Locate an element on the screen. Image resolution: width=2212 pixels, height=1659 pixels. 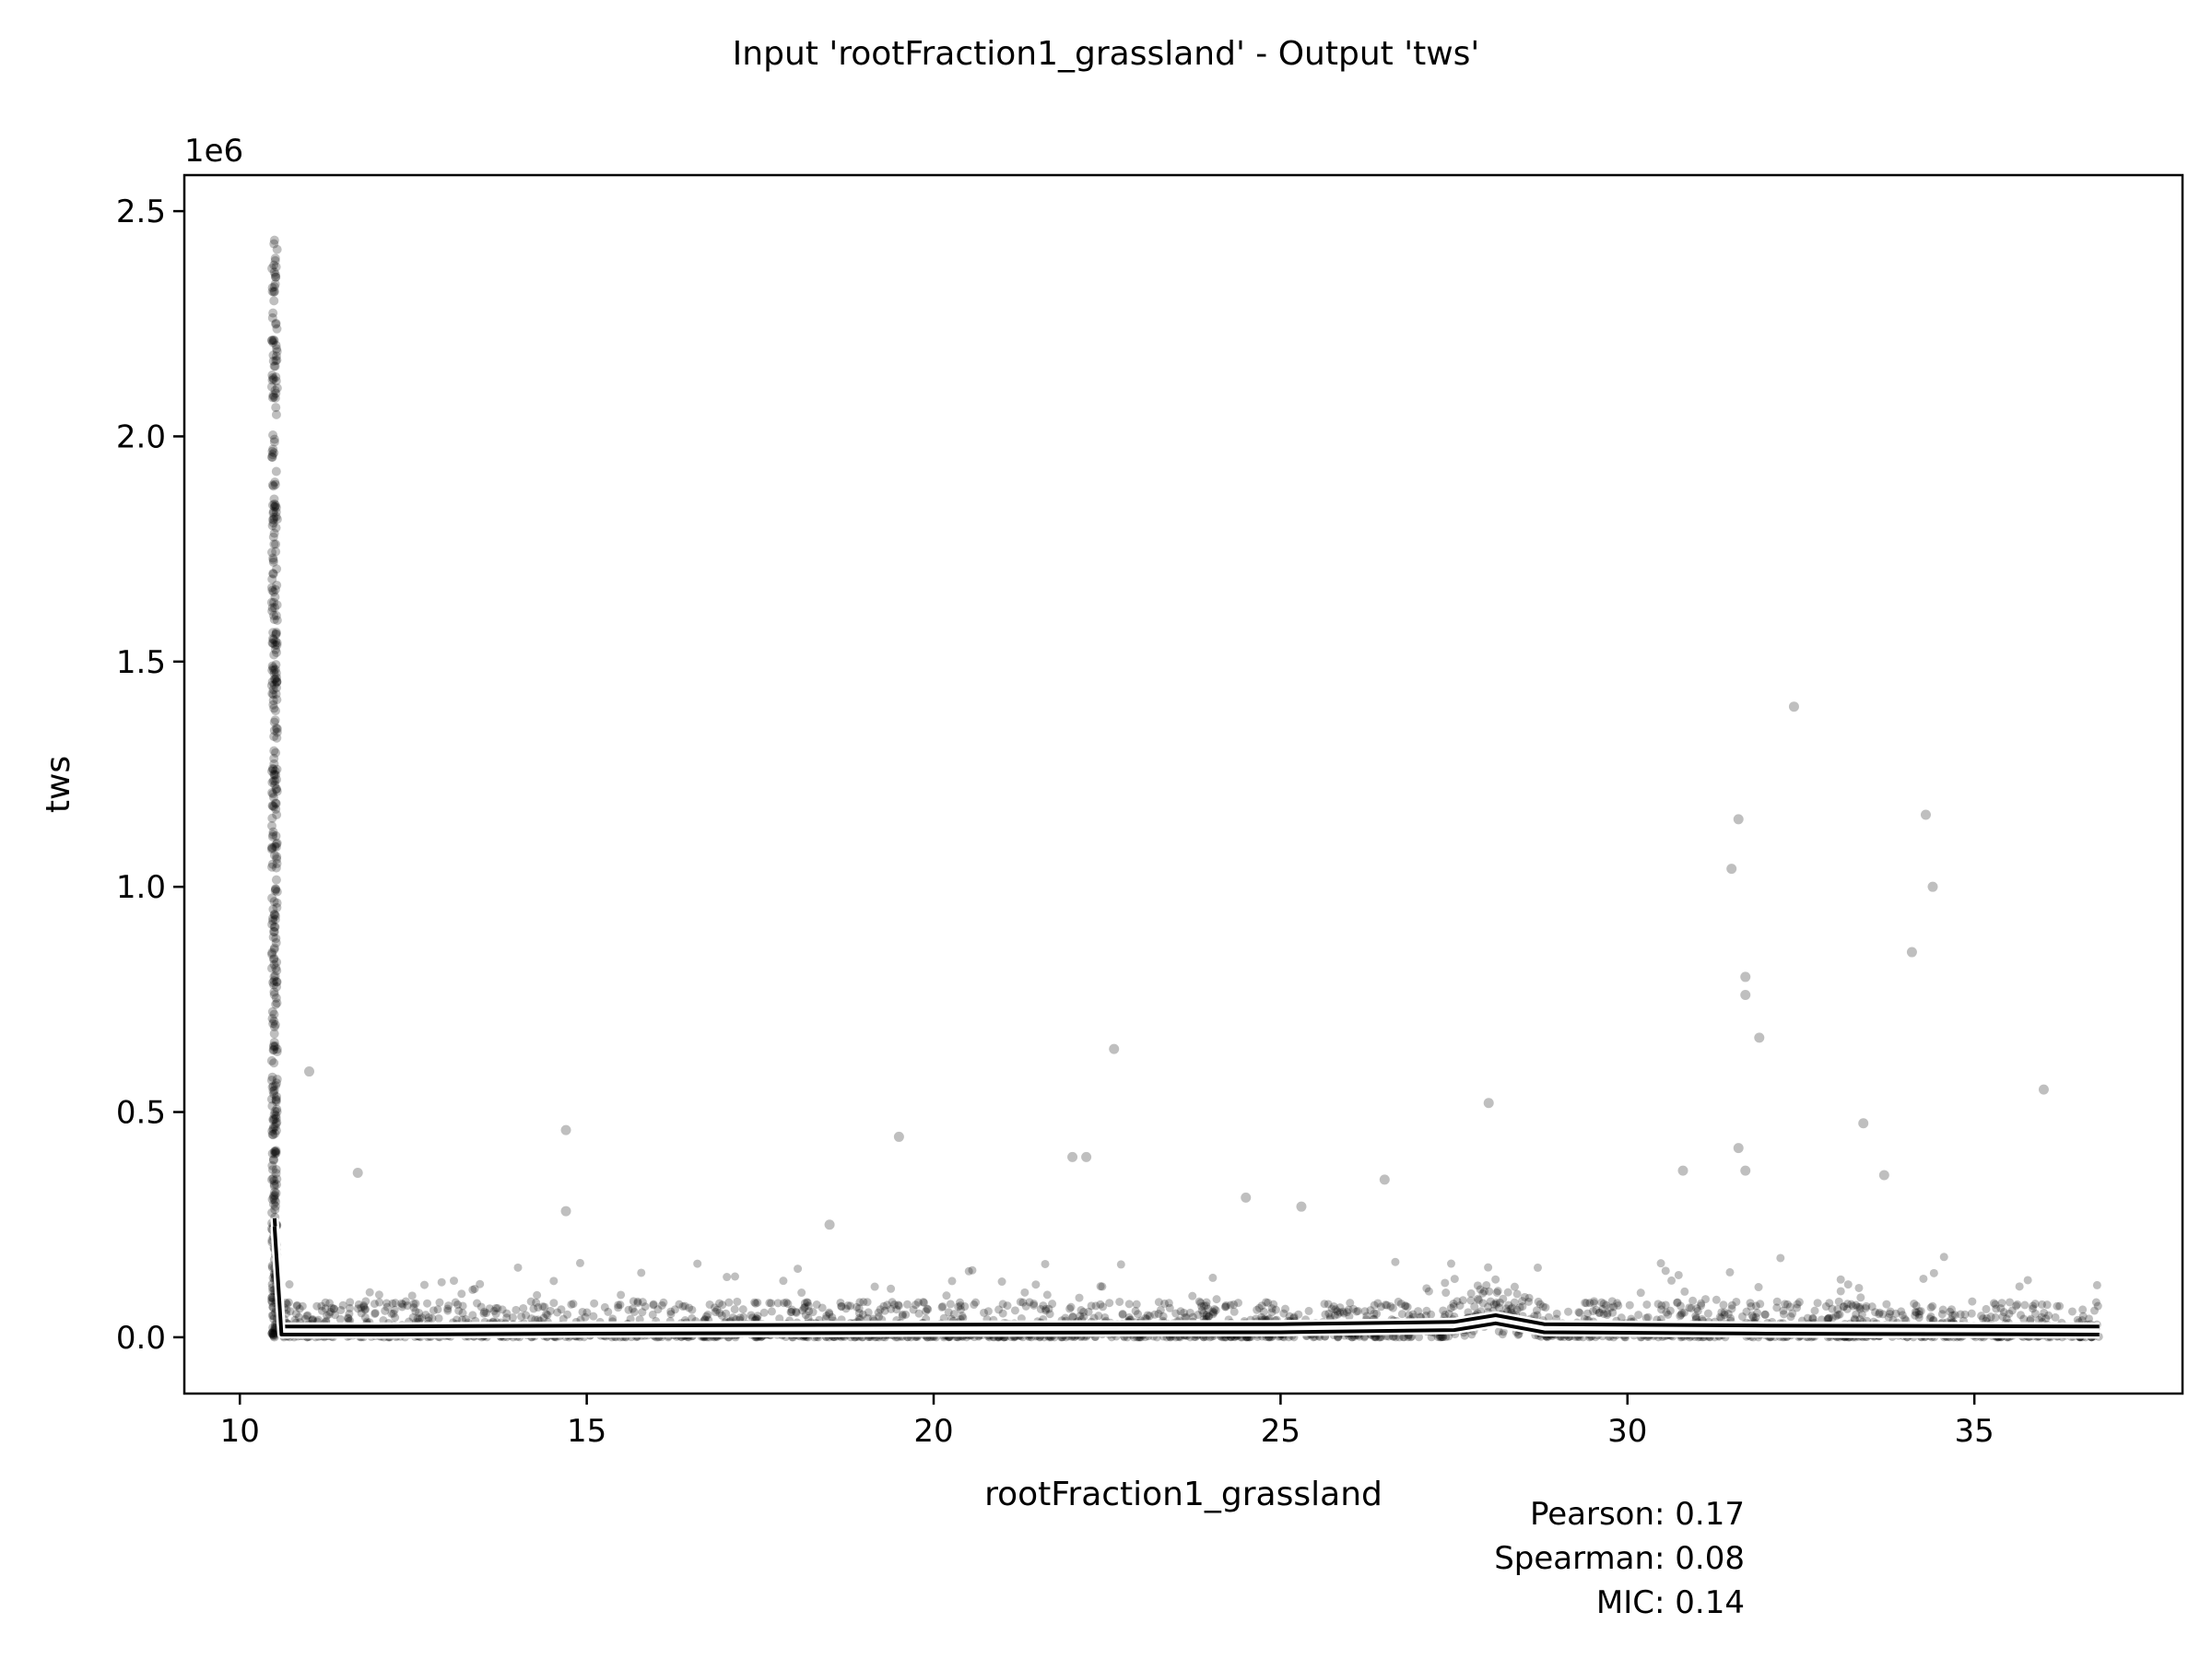
y-tick-label: 0.5 is located at coordinates (141, 1113).